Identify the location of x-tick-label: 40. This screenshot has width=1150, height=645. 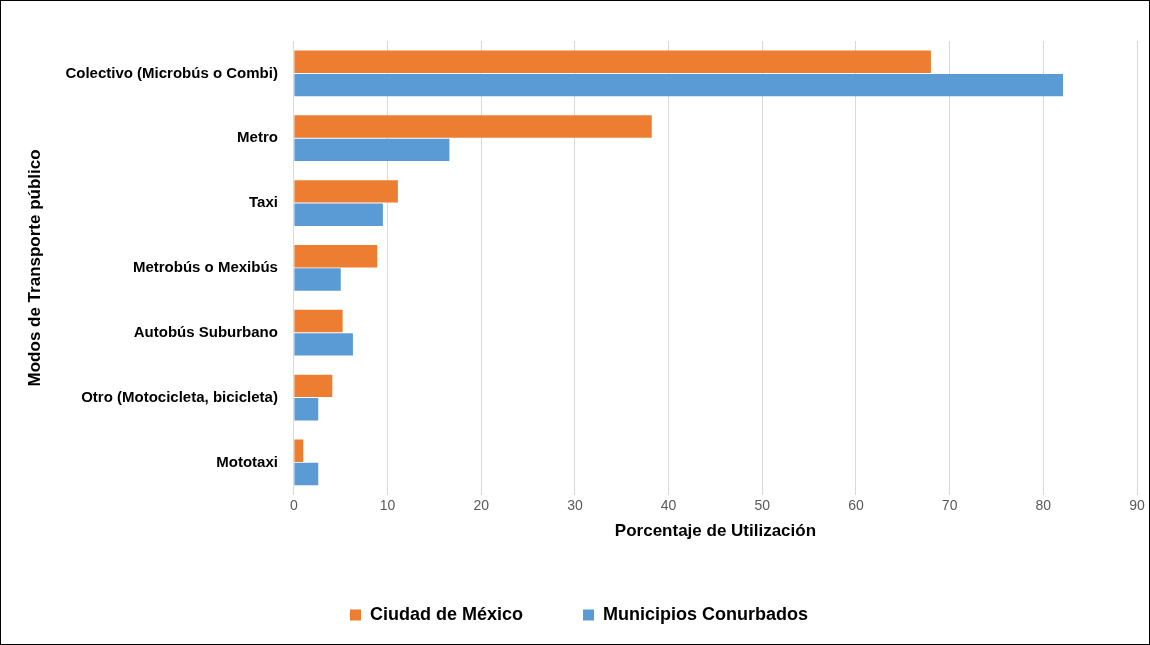
(668, 505).